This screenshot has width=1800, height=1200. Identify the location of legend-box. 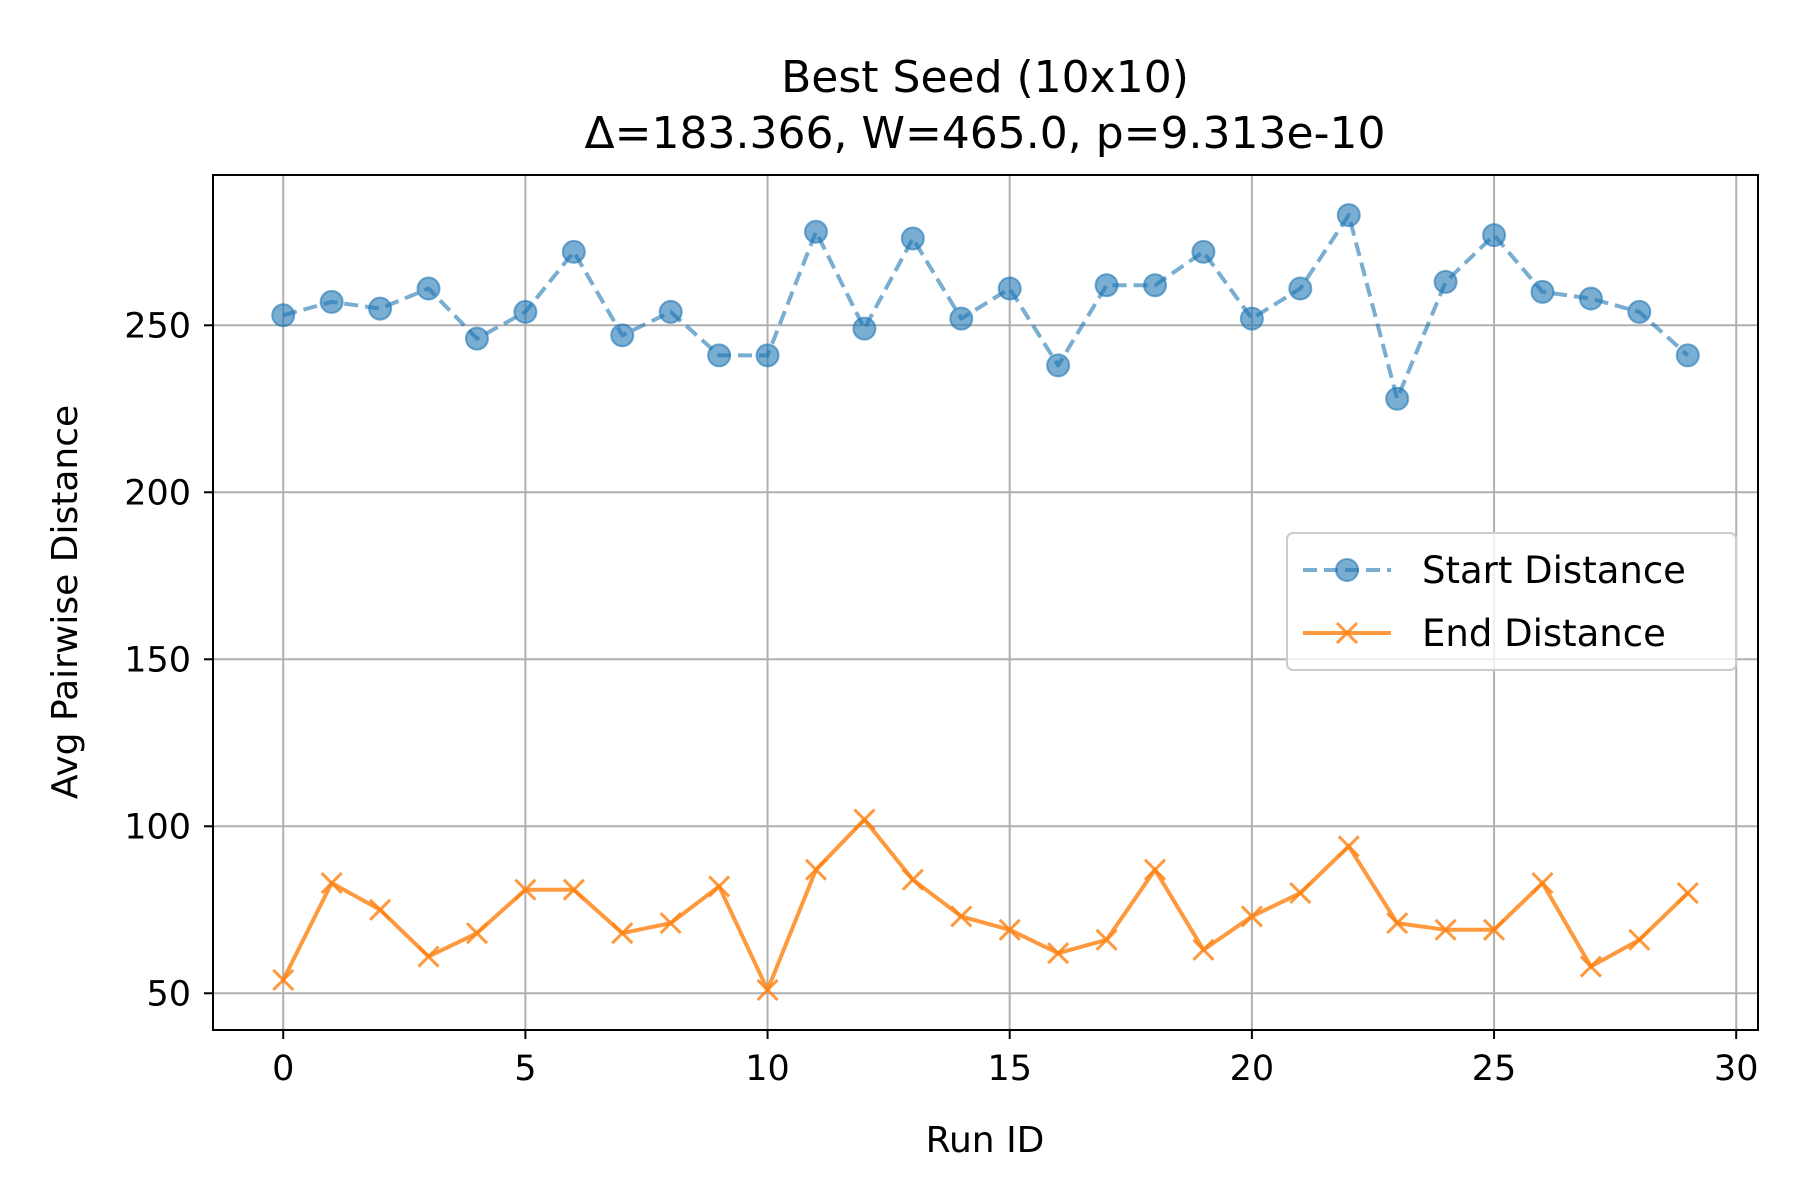
(1511, 601).